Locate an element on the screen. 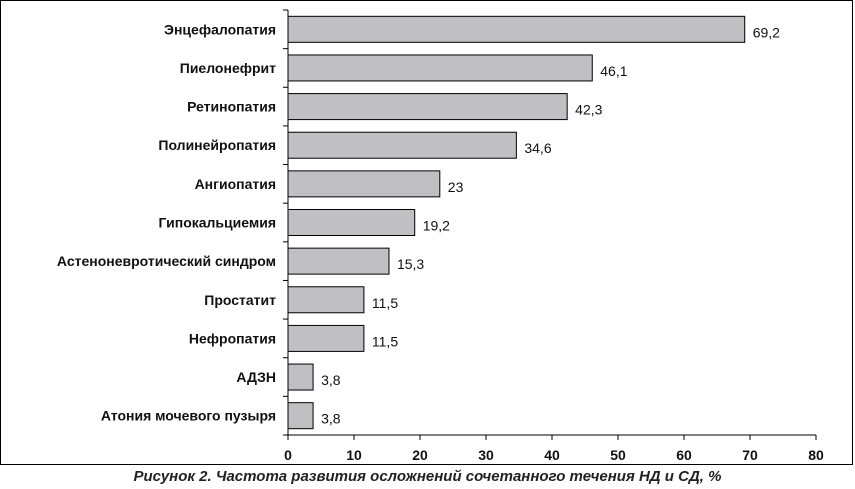 This screenshot has height=489, width=855. category-label: Нефропатия is located at coordinates (232, 338).